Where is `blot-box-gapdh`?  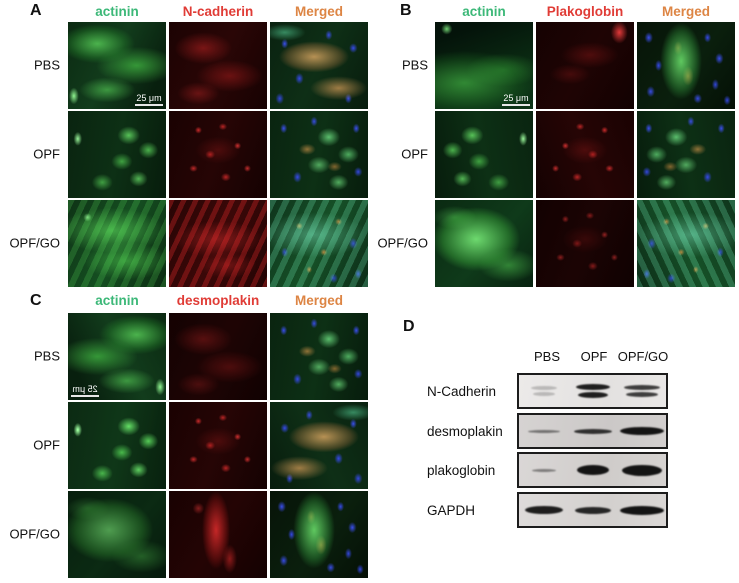
blot-box-gapdh is located at coordinates (592, 510).